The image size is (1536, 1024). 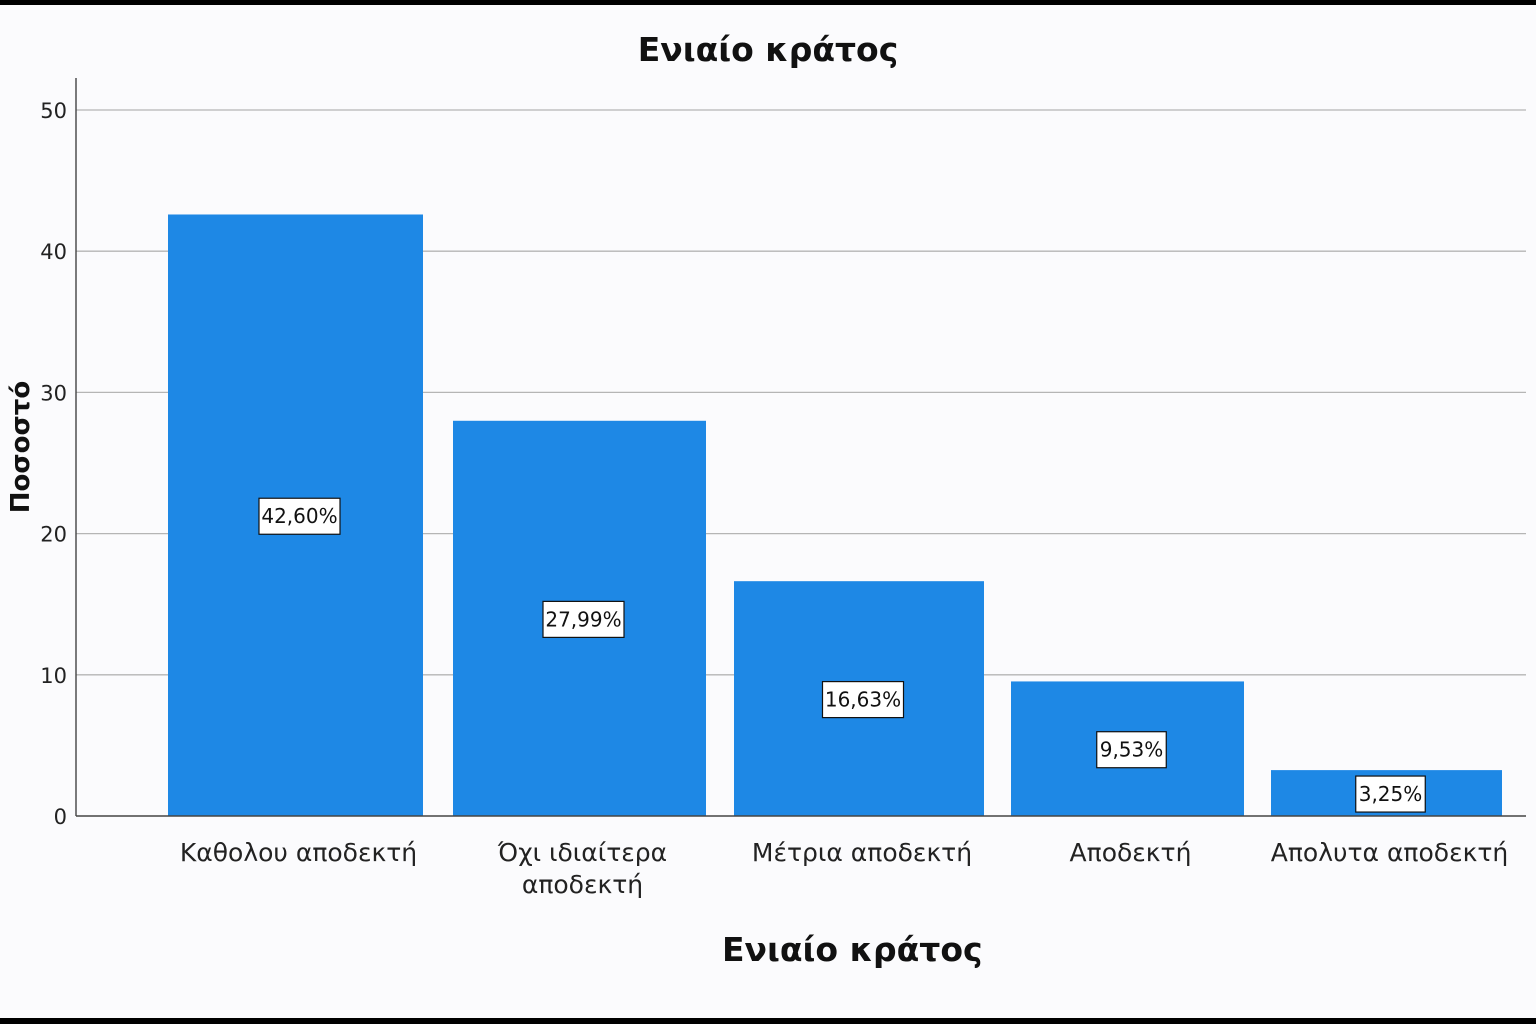 What do you see at coordinates (53, 676) in the screenshot?
I see `y-tick-label: 10` at bounding box center [53, 676].